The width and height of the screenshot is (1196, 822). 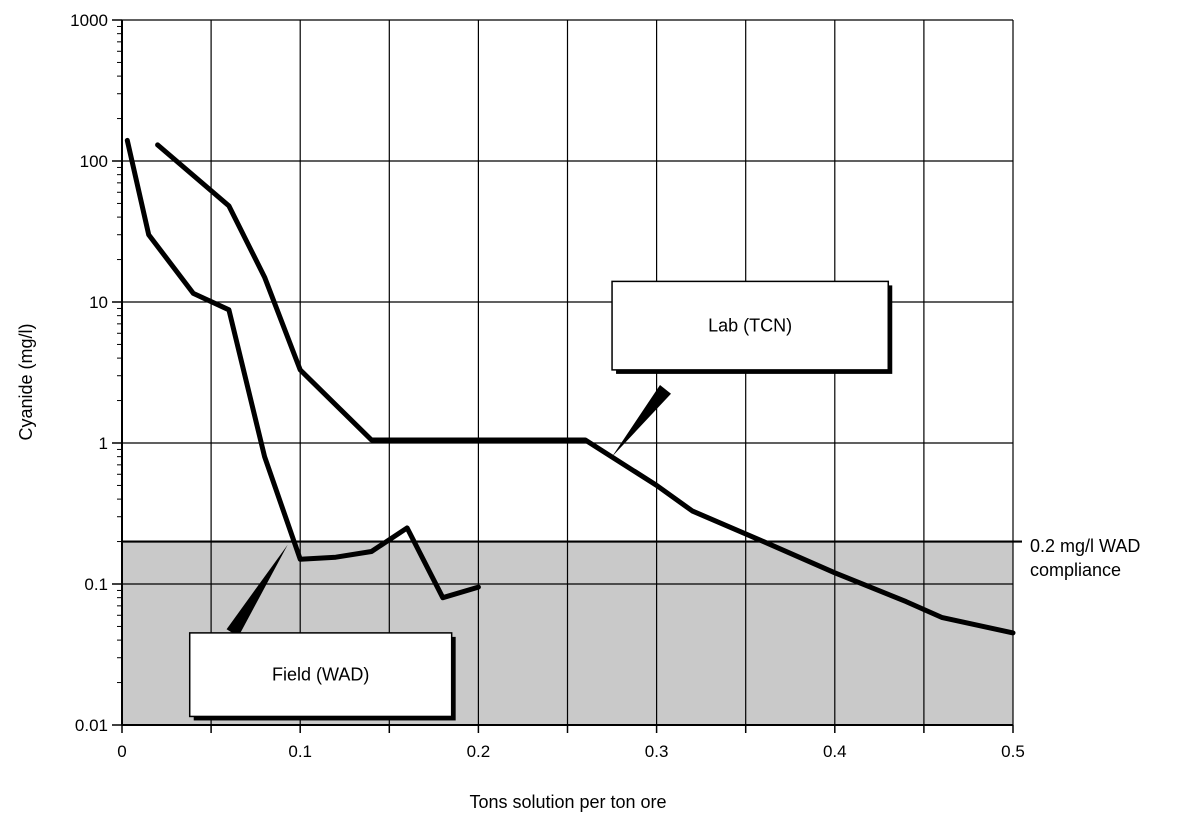 What do you see at coordinates (835, 751) in the screenshot?
I see `x-tick-label-8: 0.4` at bounding box center [835, 751].